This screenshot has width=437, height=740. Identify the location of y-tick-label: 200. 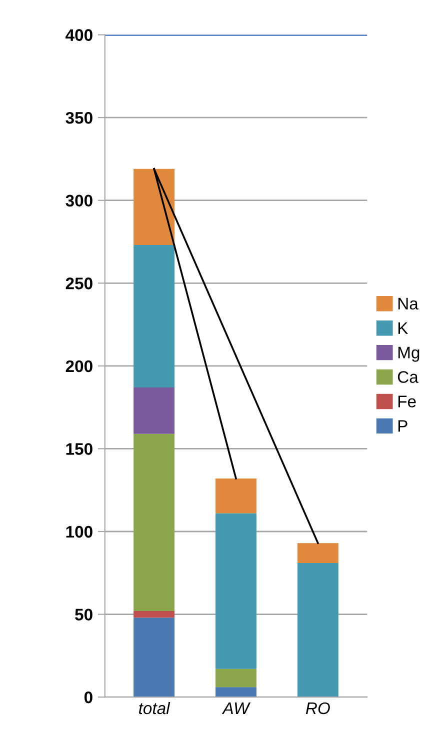
(79, 366).